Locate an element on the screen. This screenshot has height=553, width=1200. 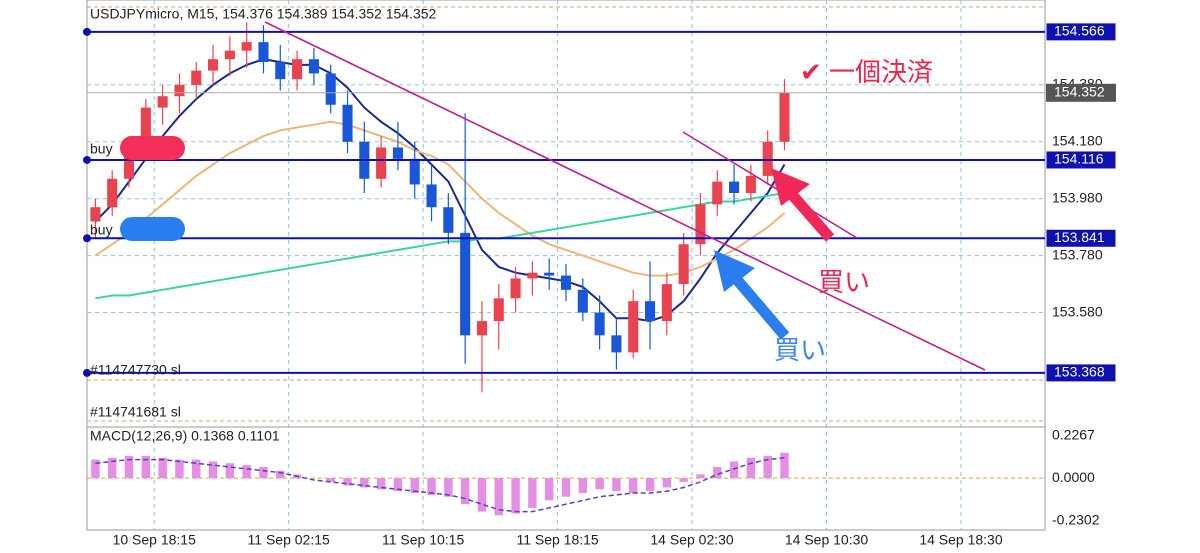
line is located at coordinates (440, 484).